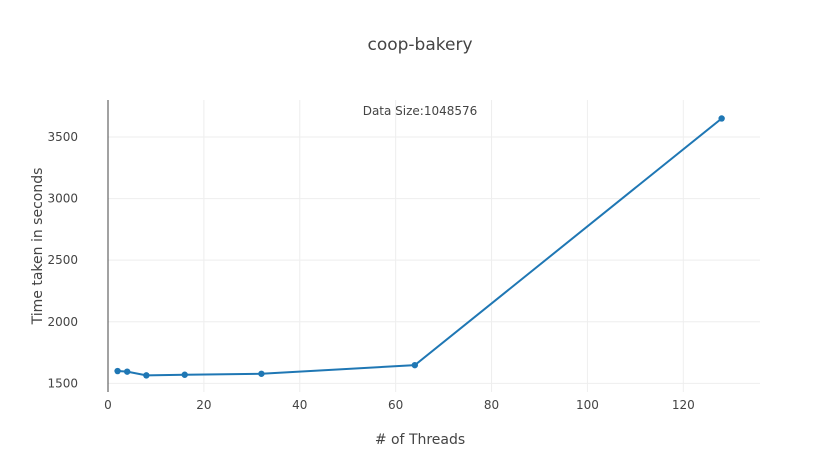  I want to click on x-tick-label: 80, so click(491, 405).